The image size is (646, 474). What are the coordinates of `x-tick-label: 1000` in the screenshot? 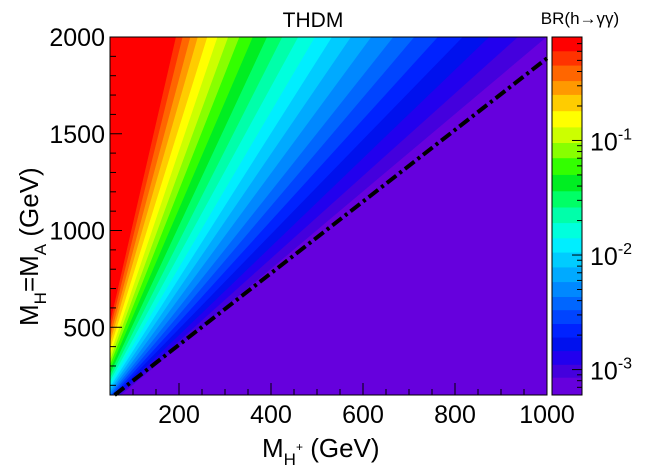 It's located at (547, 415).